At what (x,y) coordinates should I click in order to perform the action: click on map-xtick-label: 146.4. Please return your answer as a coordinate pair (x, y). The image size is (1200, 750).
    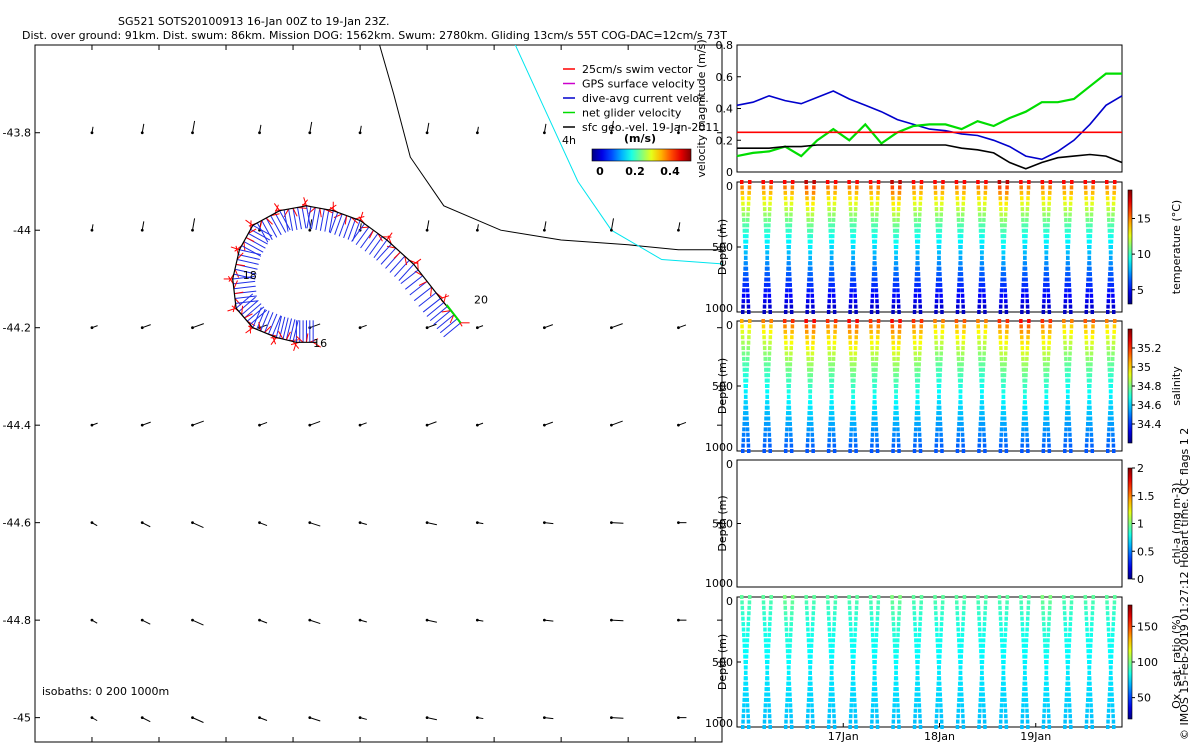
    Looking at the image, I should click on (561, 749).